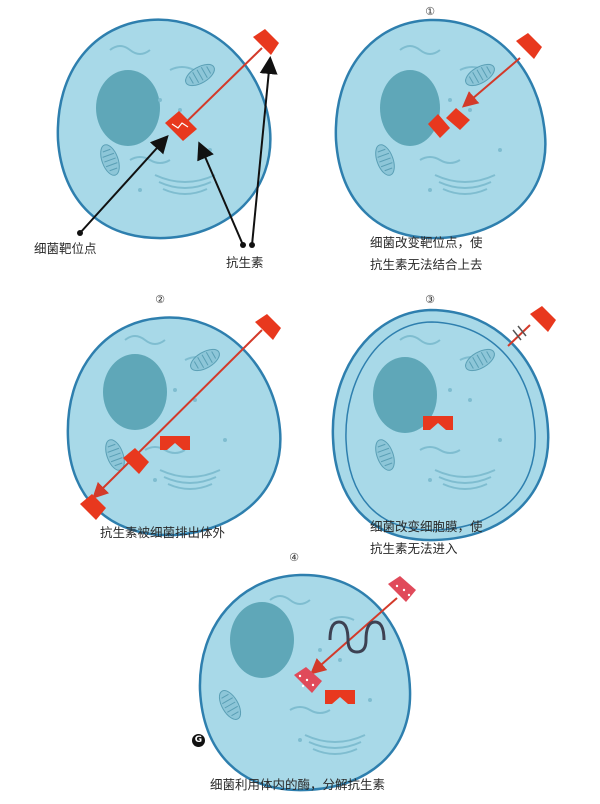 This screenshot has width=600, height=804. I want to click on antibiotic-4-degraded, so click(308, 680).